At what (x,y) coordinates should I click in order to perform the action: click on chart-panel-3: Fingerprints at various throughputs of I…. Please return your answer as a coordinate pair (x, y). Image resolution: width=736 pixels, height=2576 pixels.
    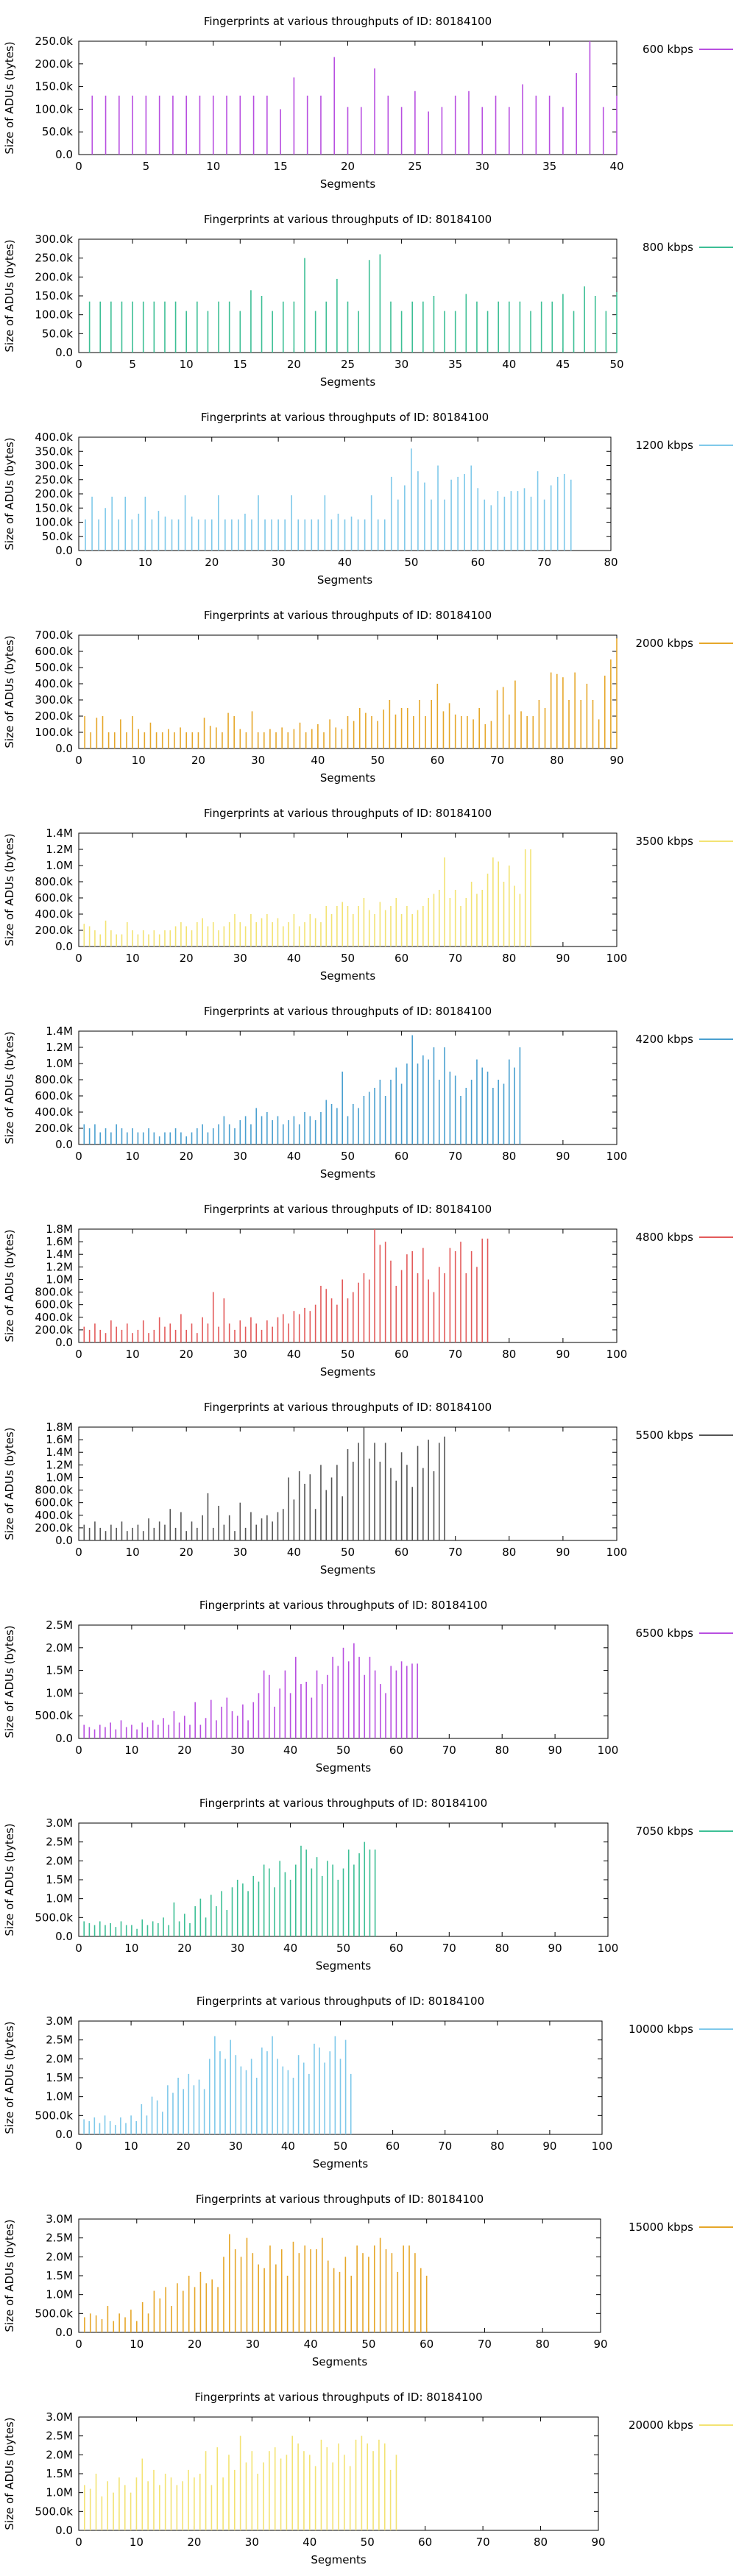
    Looking at the image, I should click on (368, 499).